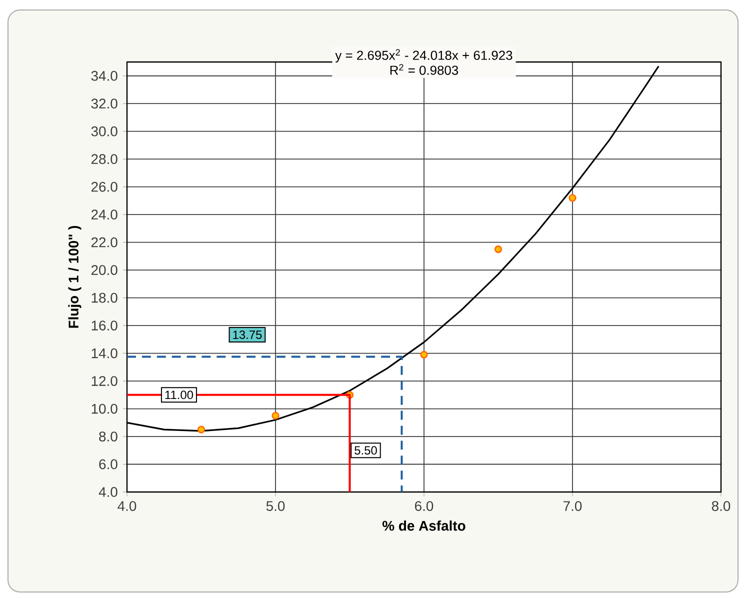 The height and width of the screenshot is (598, 744). I want to click on x-tick-label: 5.0, so click(275, 506).